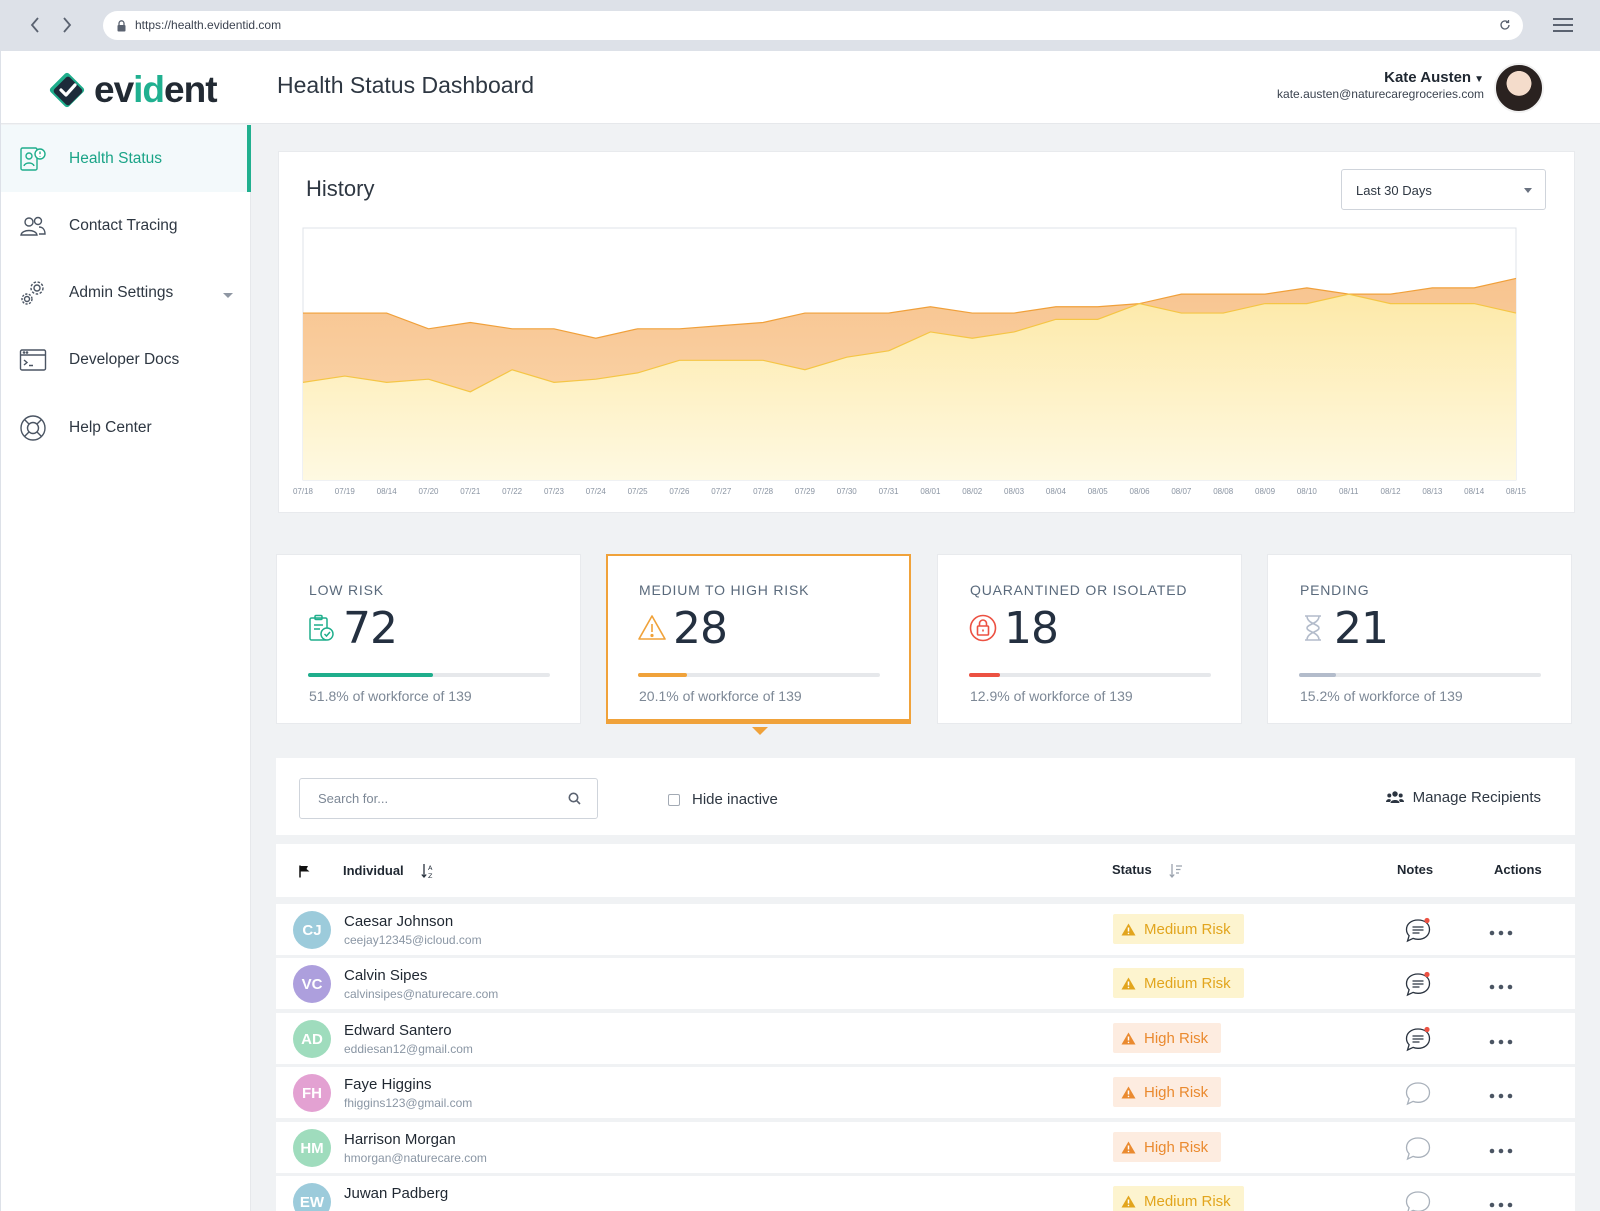 The height and width of the screenshot is (1211, 1600). Describe the element at coordinates (1519, 88) in the screenshot. I see `user-avatar` at that location.